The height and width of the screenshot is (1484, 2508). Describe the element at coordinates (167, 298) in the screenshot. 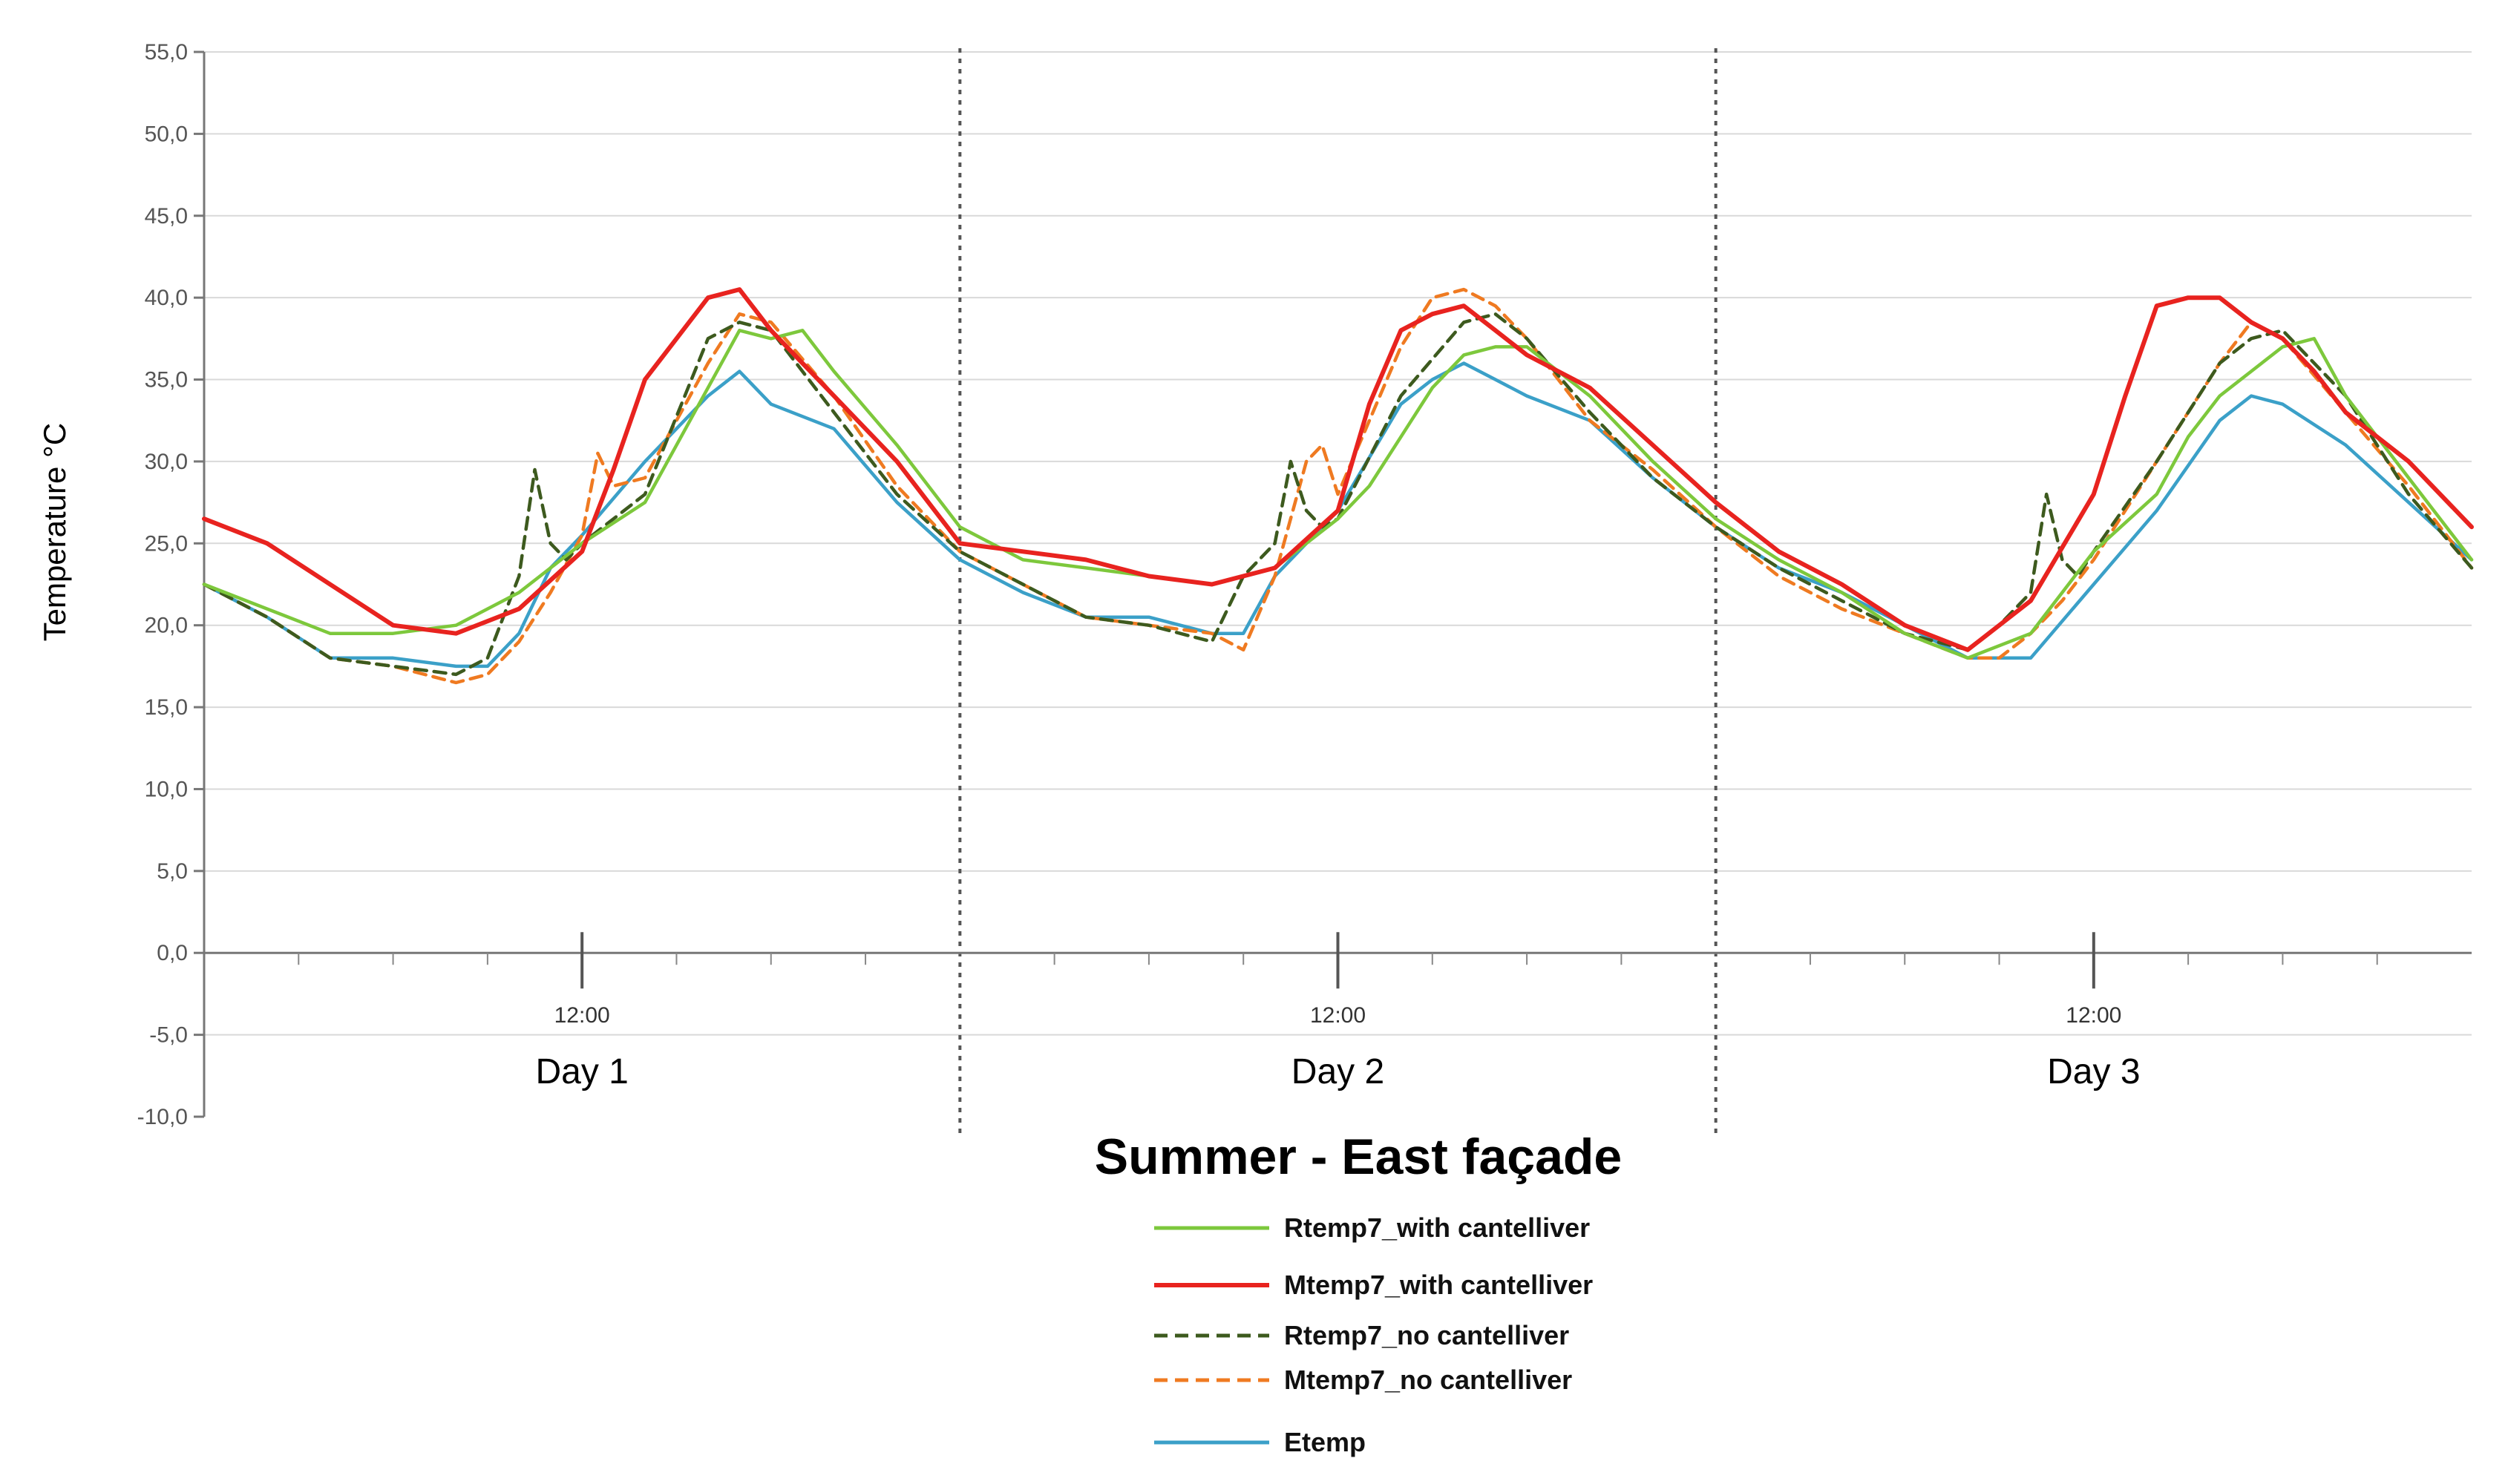

I see `y-tick-label: 40,0` at that location.